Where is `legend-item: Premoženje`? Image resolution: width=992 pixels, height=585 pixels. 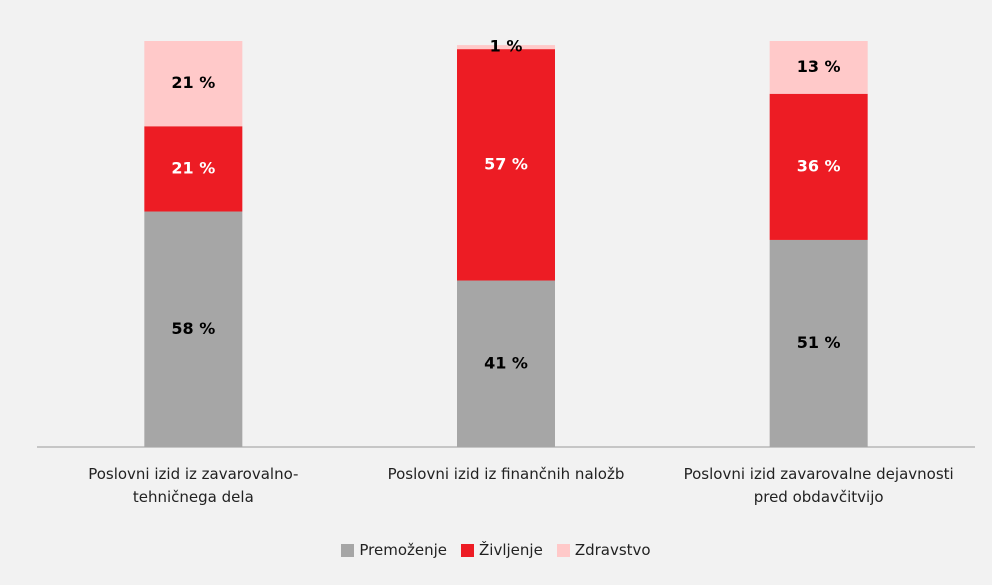 legend-item: Premoženje is located at coordinates (394, 550).